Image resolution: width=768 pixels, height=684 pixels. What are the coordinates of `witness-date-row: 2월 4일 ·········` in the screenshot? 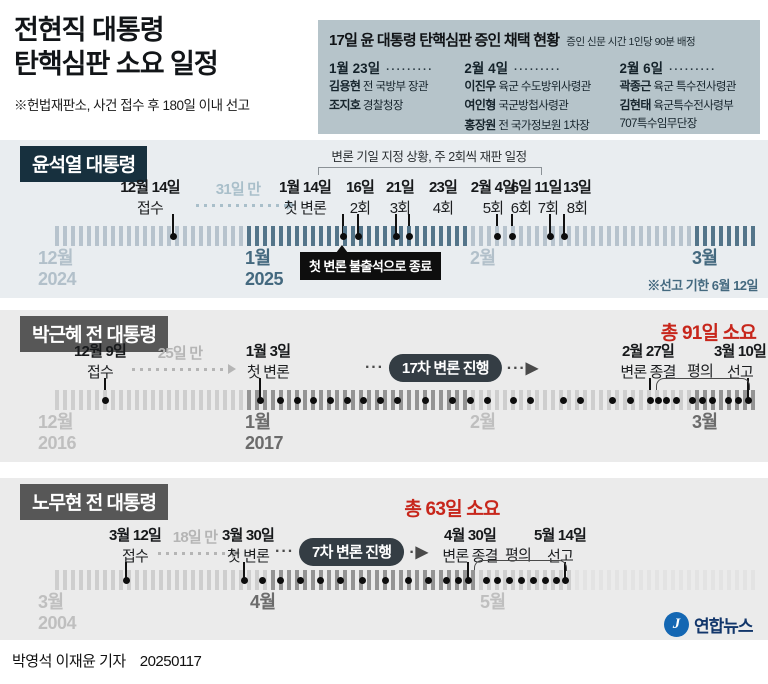 It's located at (541, 67).